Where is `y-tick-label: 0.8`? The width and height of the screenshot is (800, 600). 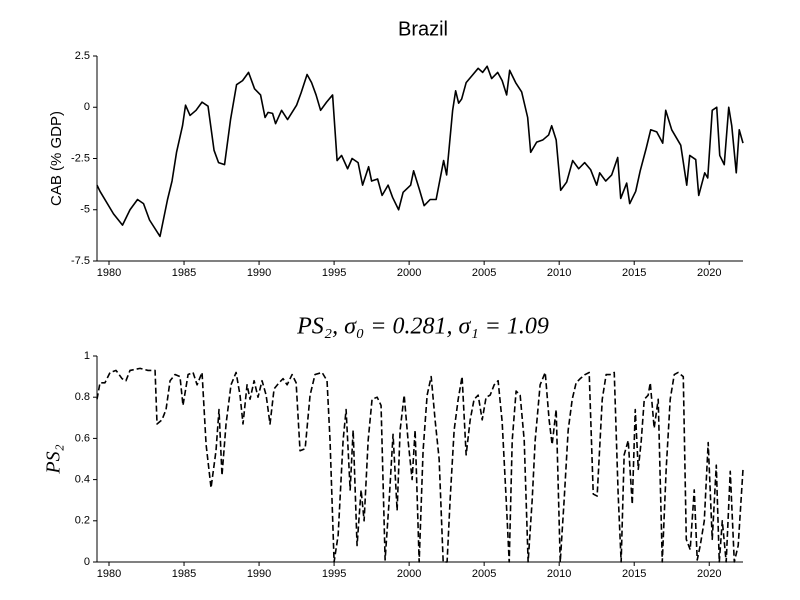
y-tick-label: 0.8 is located at coordinates (82, 397).